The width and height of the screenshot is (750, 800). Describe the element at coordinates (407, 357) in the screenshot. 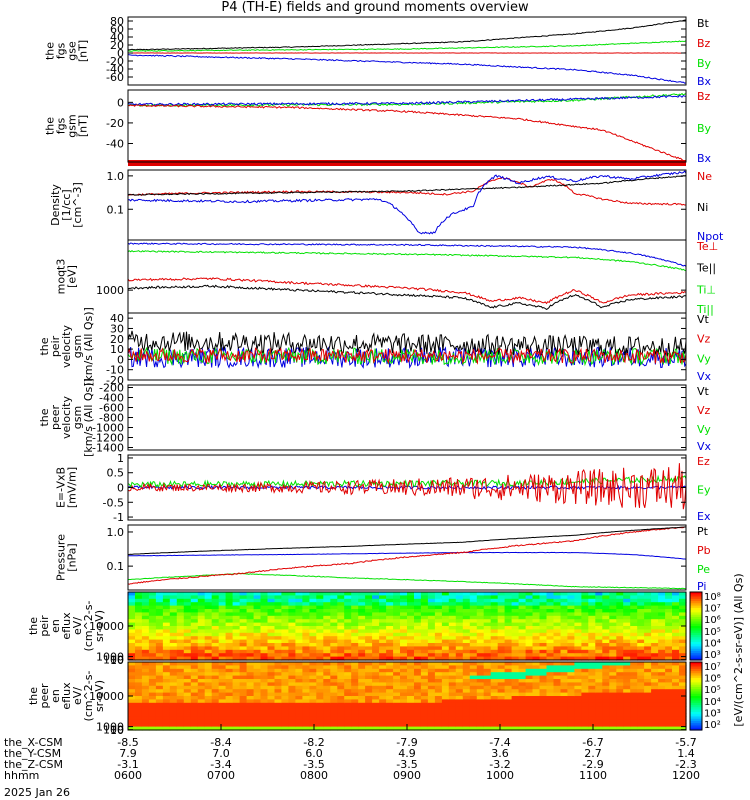

I see `series-Vx` at that location.